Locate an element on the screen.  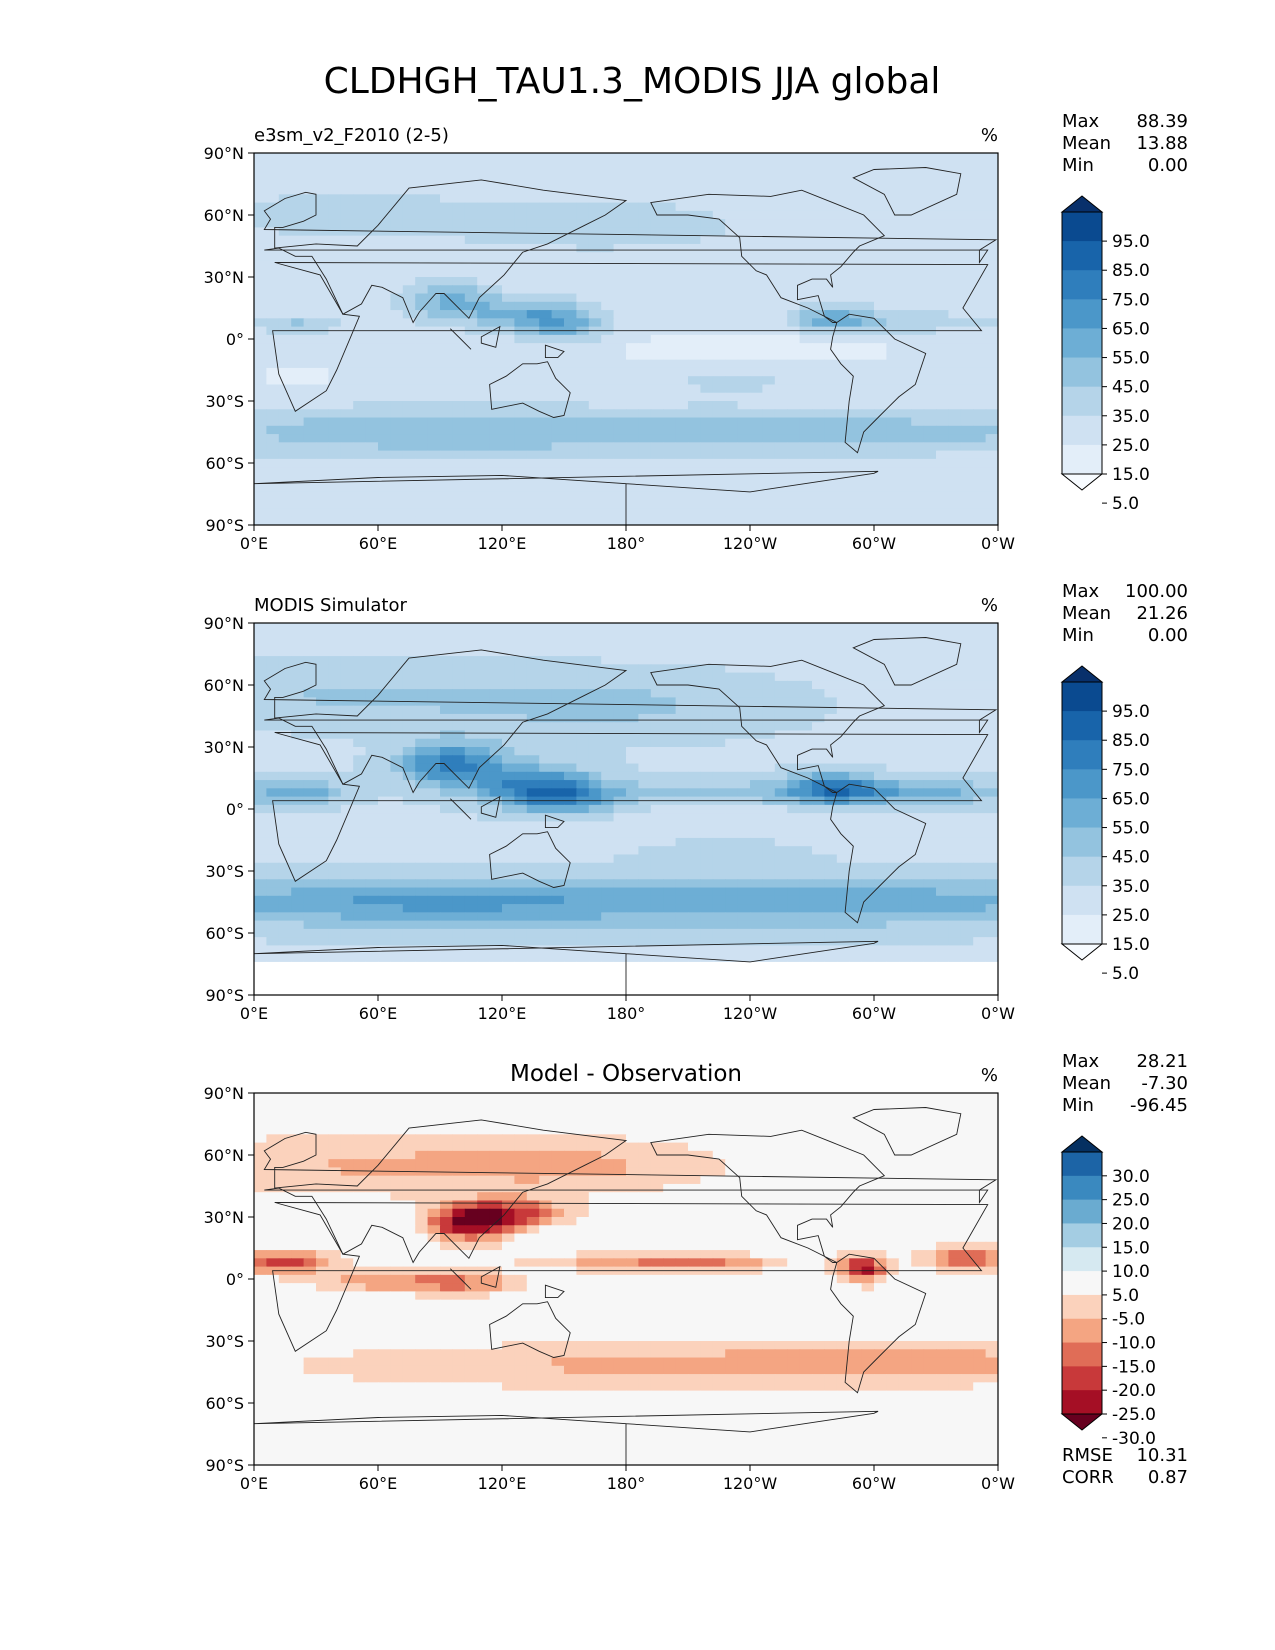
colorbar-tick-label: 15.0 is located at coordinates (1131, 475).